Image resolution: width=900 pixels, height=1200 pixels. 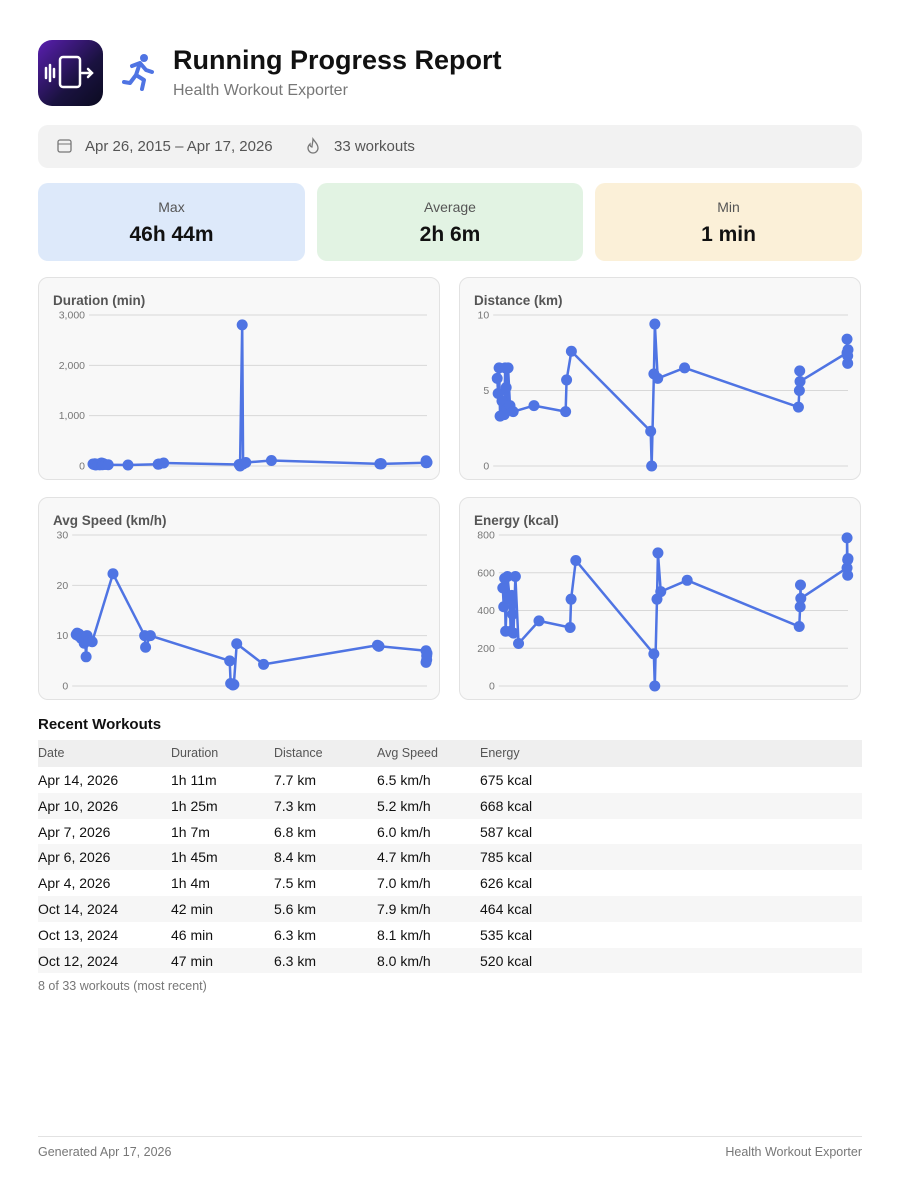 I want to click on stat-value: 46h 44m, so click(x=171, y=234).